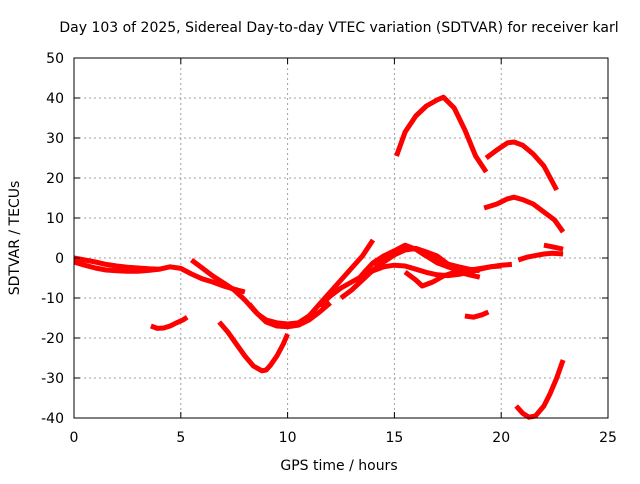 The image size is (640, 484). What do you see at coordinates (394, 438) in the screenshot?
I see `x-tick-label: 15` at bounding box center [394, 438].